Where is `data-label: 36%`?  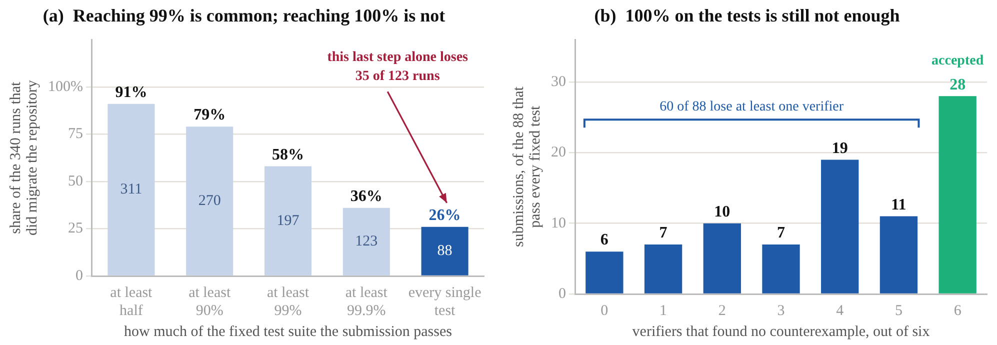 data-label: 36% is located at coordinates (366, 197).